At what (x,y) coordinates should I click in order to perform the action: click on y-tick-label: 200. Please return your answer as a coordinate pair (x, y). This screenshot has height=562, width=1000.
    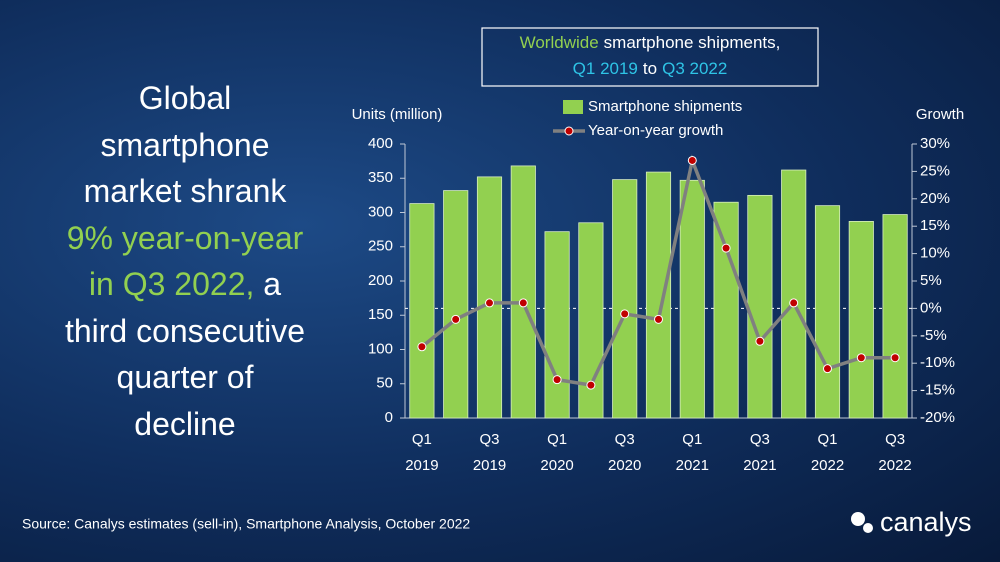
    Looking at the image, I should click on (380, 280).